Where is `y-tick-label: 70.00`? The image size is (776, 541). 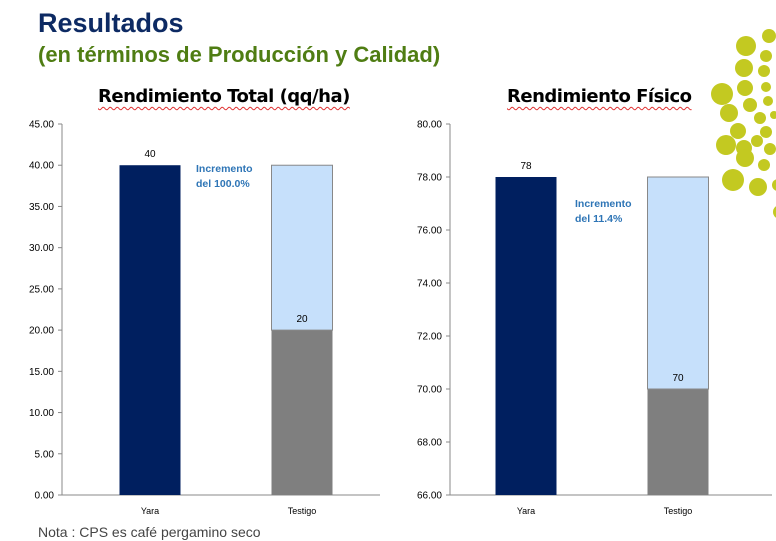
y-tick-label: 70.00 is located at coordinates (429, 390).